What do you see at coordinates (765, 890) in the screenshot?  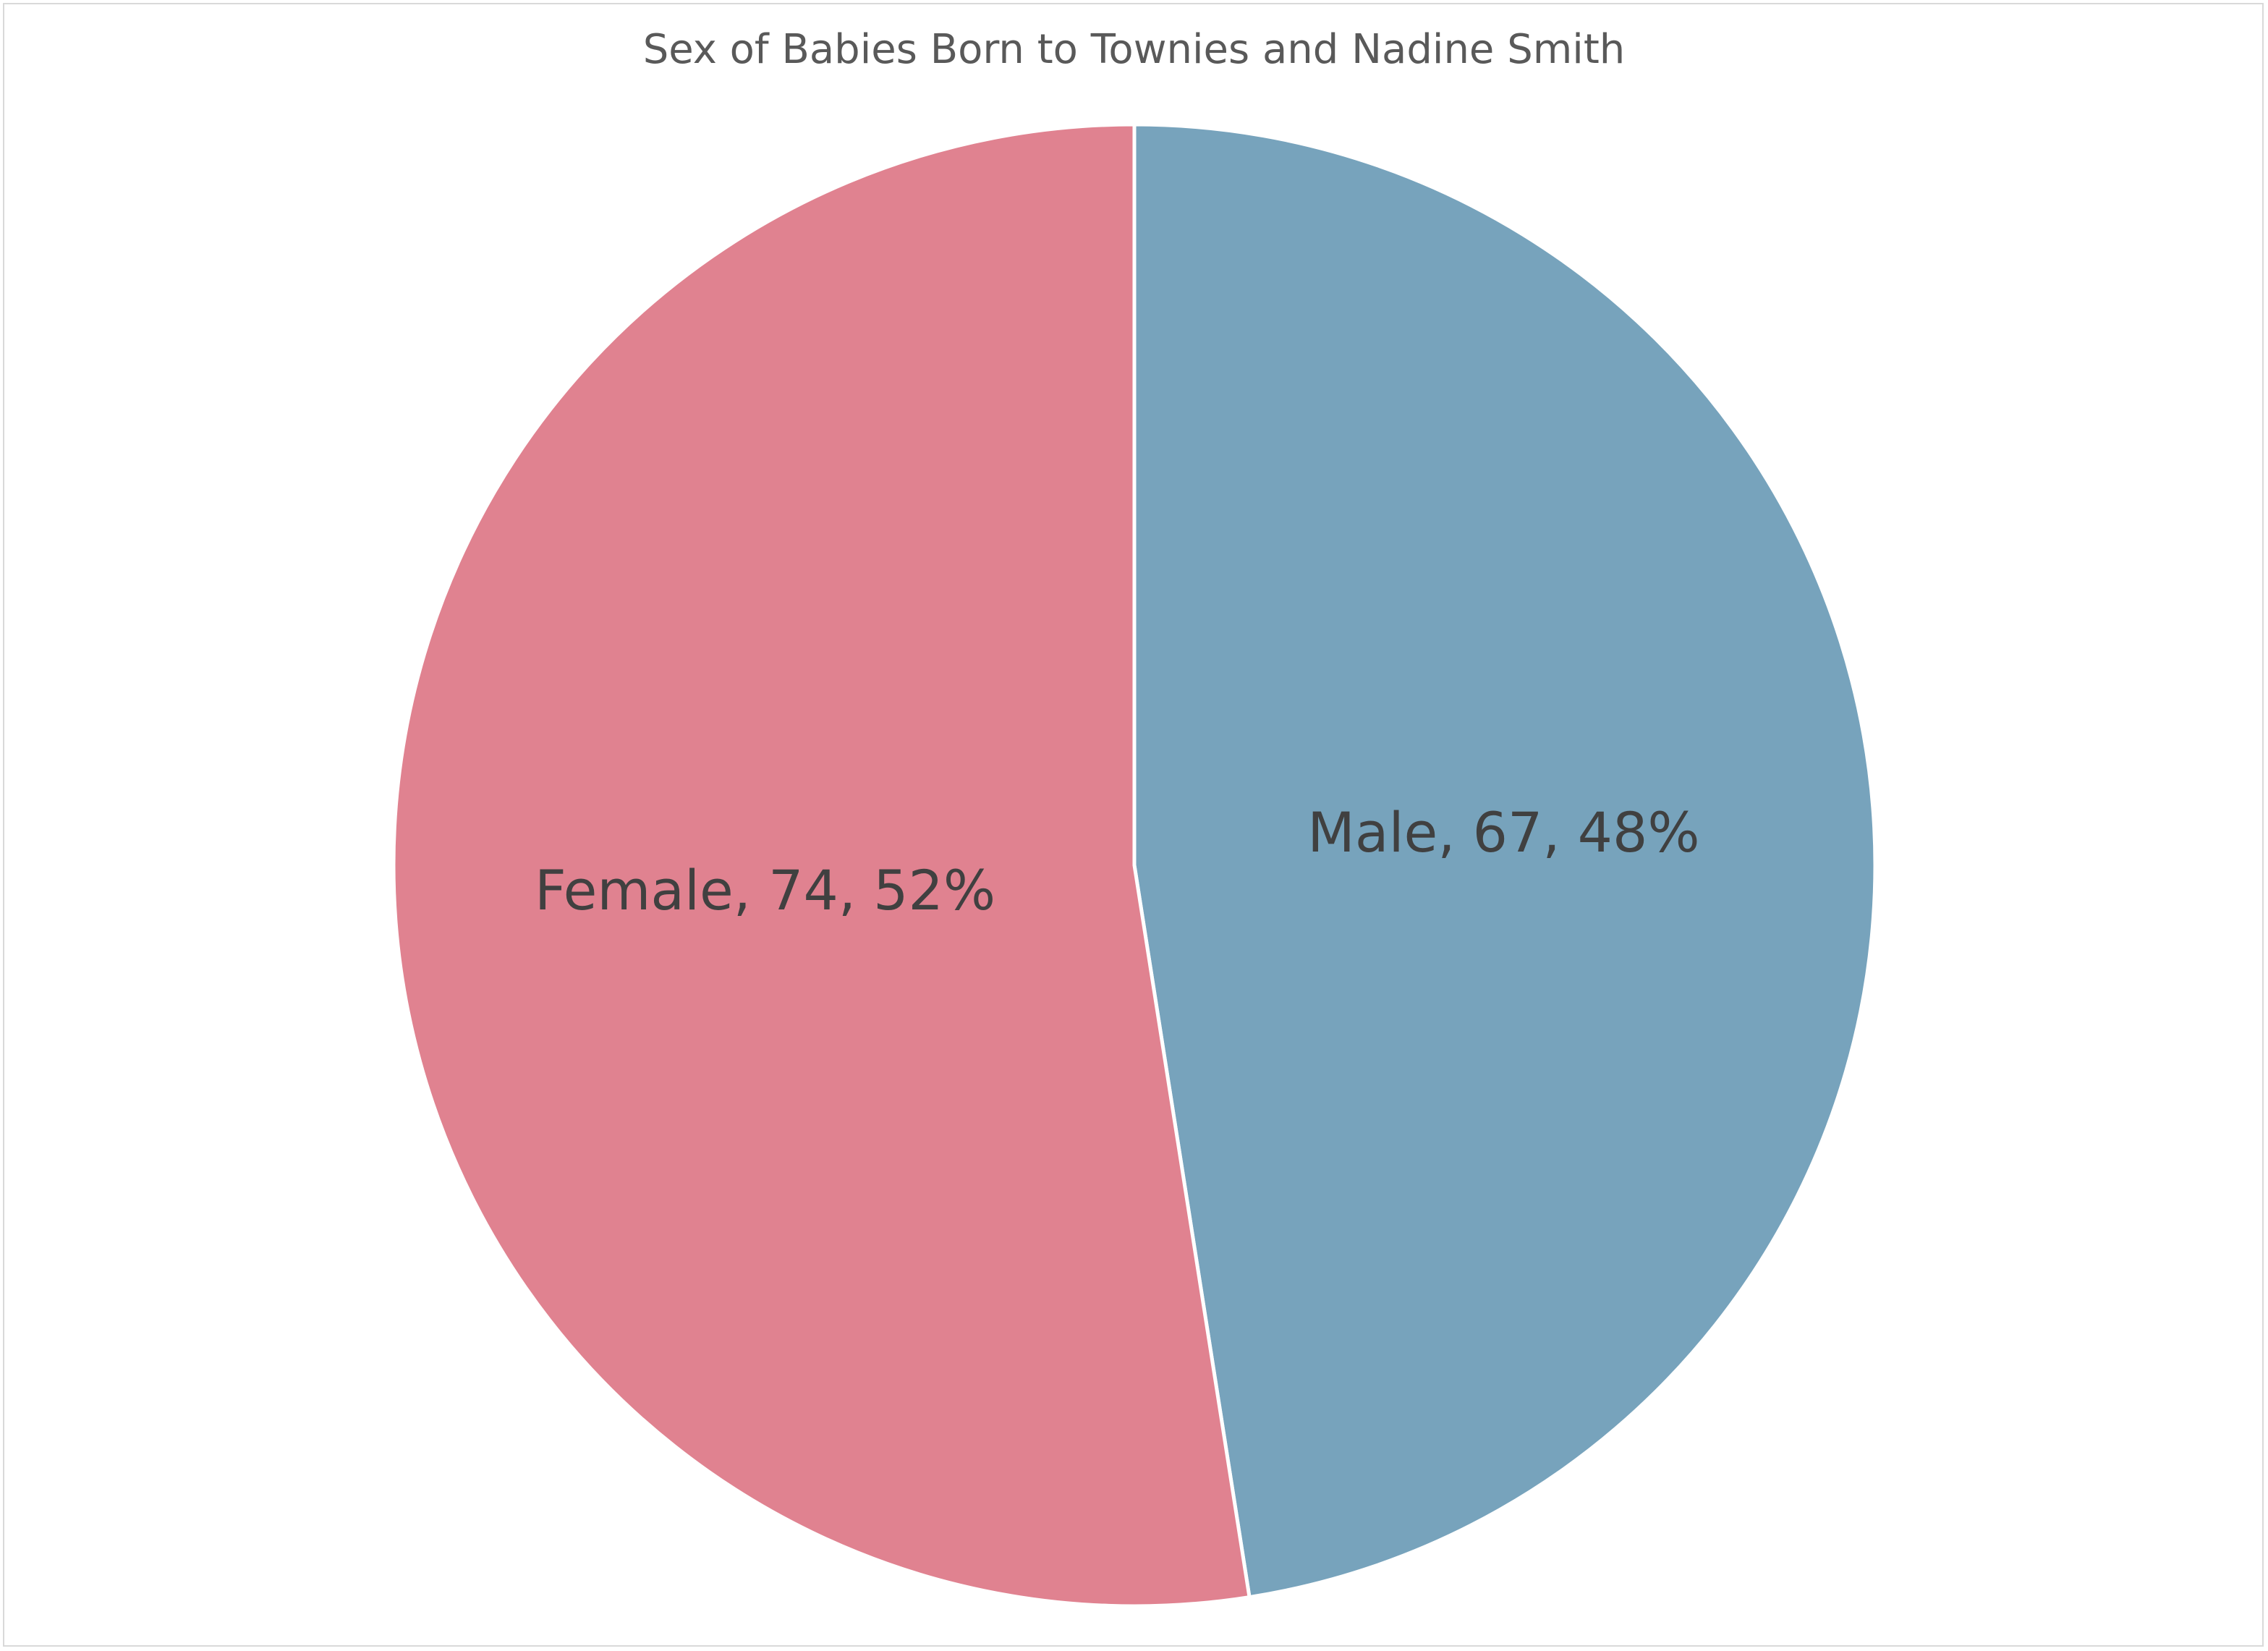 I see `data-label-female: Female, 74, 52%` at bounding box center [765, 890].